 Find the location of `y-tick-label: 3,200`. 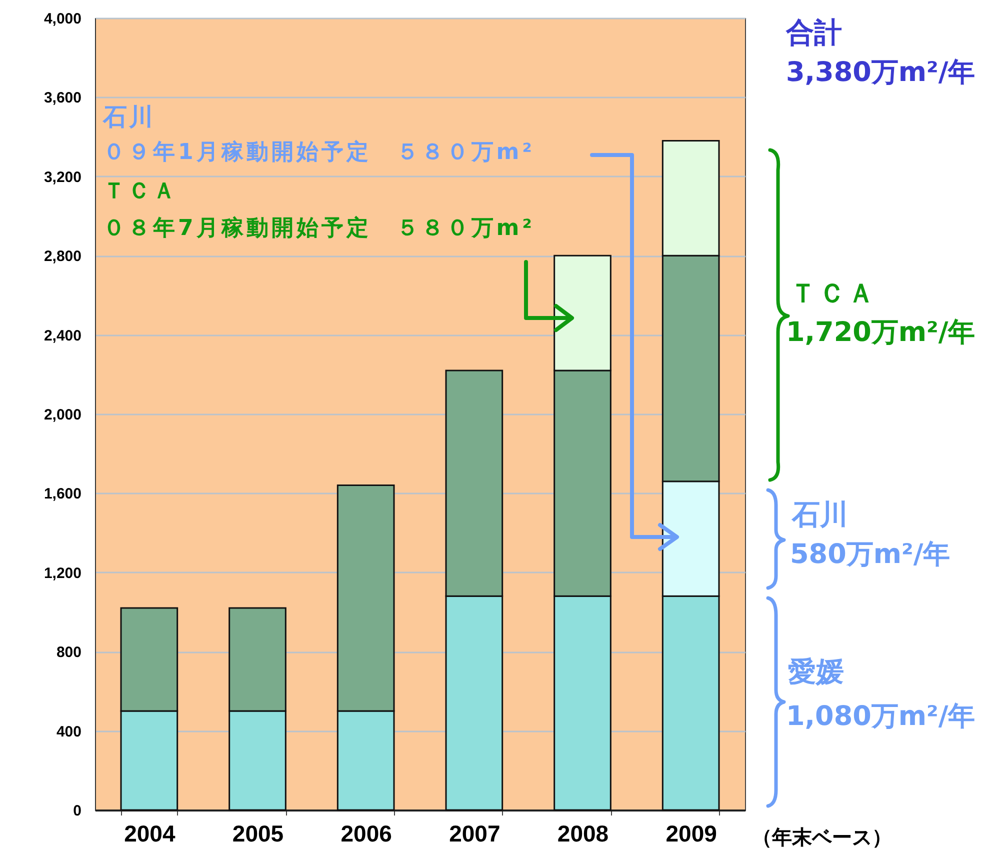

y-tick-label: 3,200 is located at coordinates (63, 177).